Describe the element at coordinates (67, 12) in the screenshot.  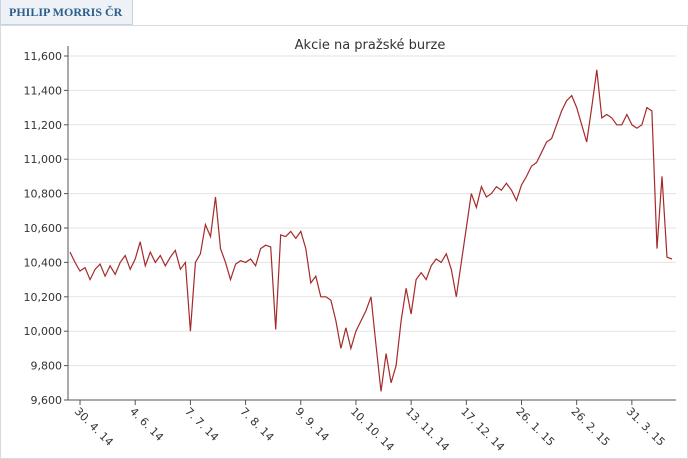
I see `header-tab: PHILIP MORRIS ČR` at that location.